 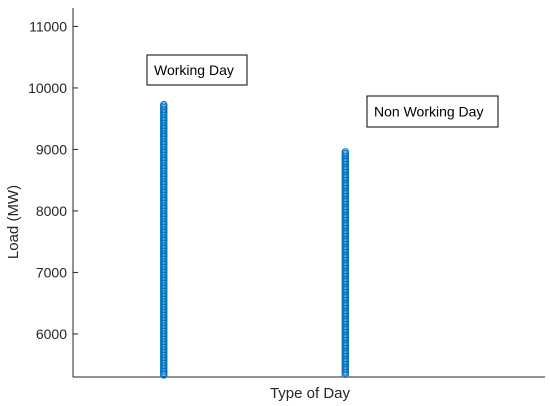 I want to click on x-axis-label: Type of Day, so click(x=310, y=393).